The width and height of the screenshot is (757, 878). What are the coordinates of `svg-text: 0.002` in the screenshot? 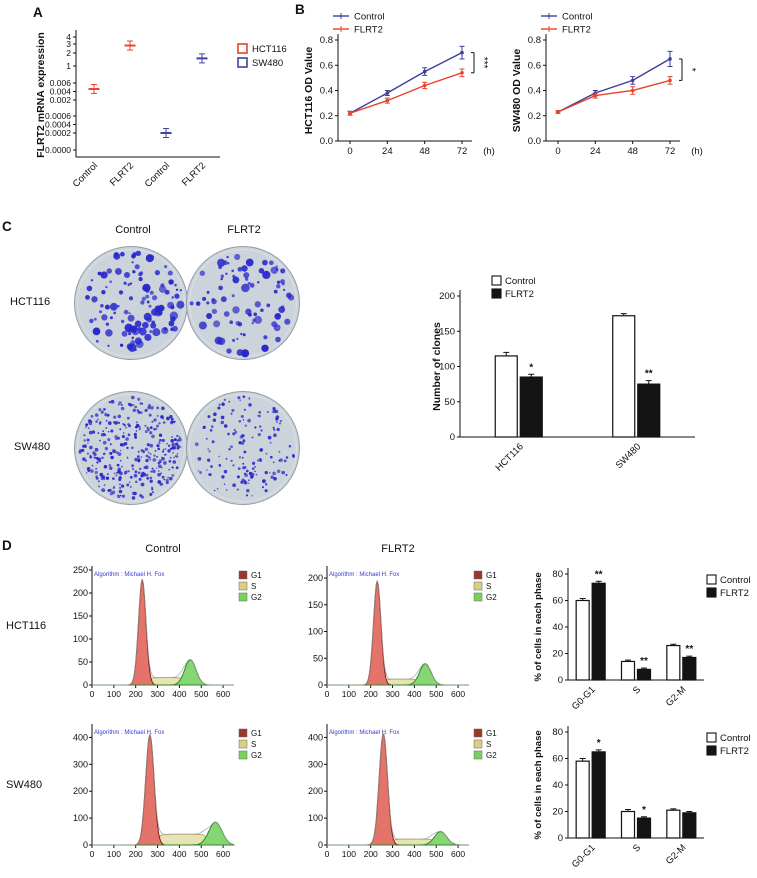 It's located at (61, 100).